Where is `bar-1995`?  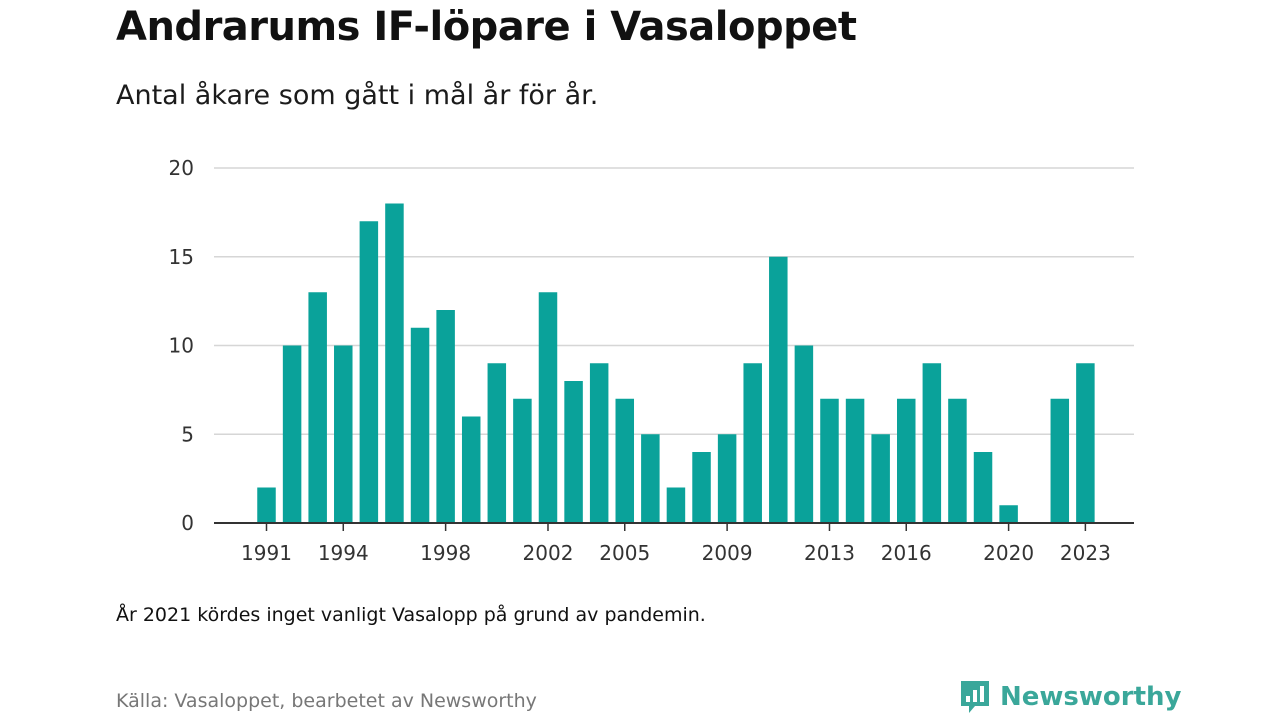
bar-1995 is located at coordinates (369, 372).